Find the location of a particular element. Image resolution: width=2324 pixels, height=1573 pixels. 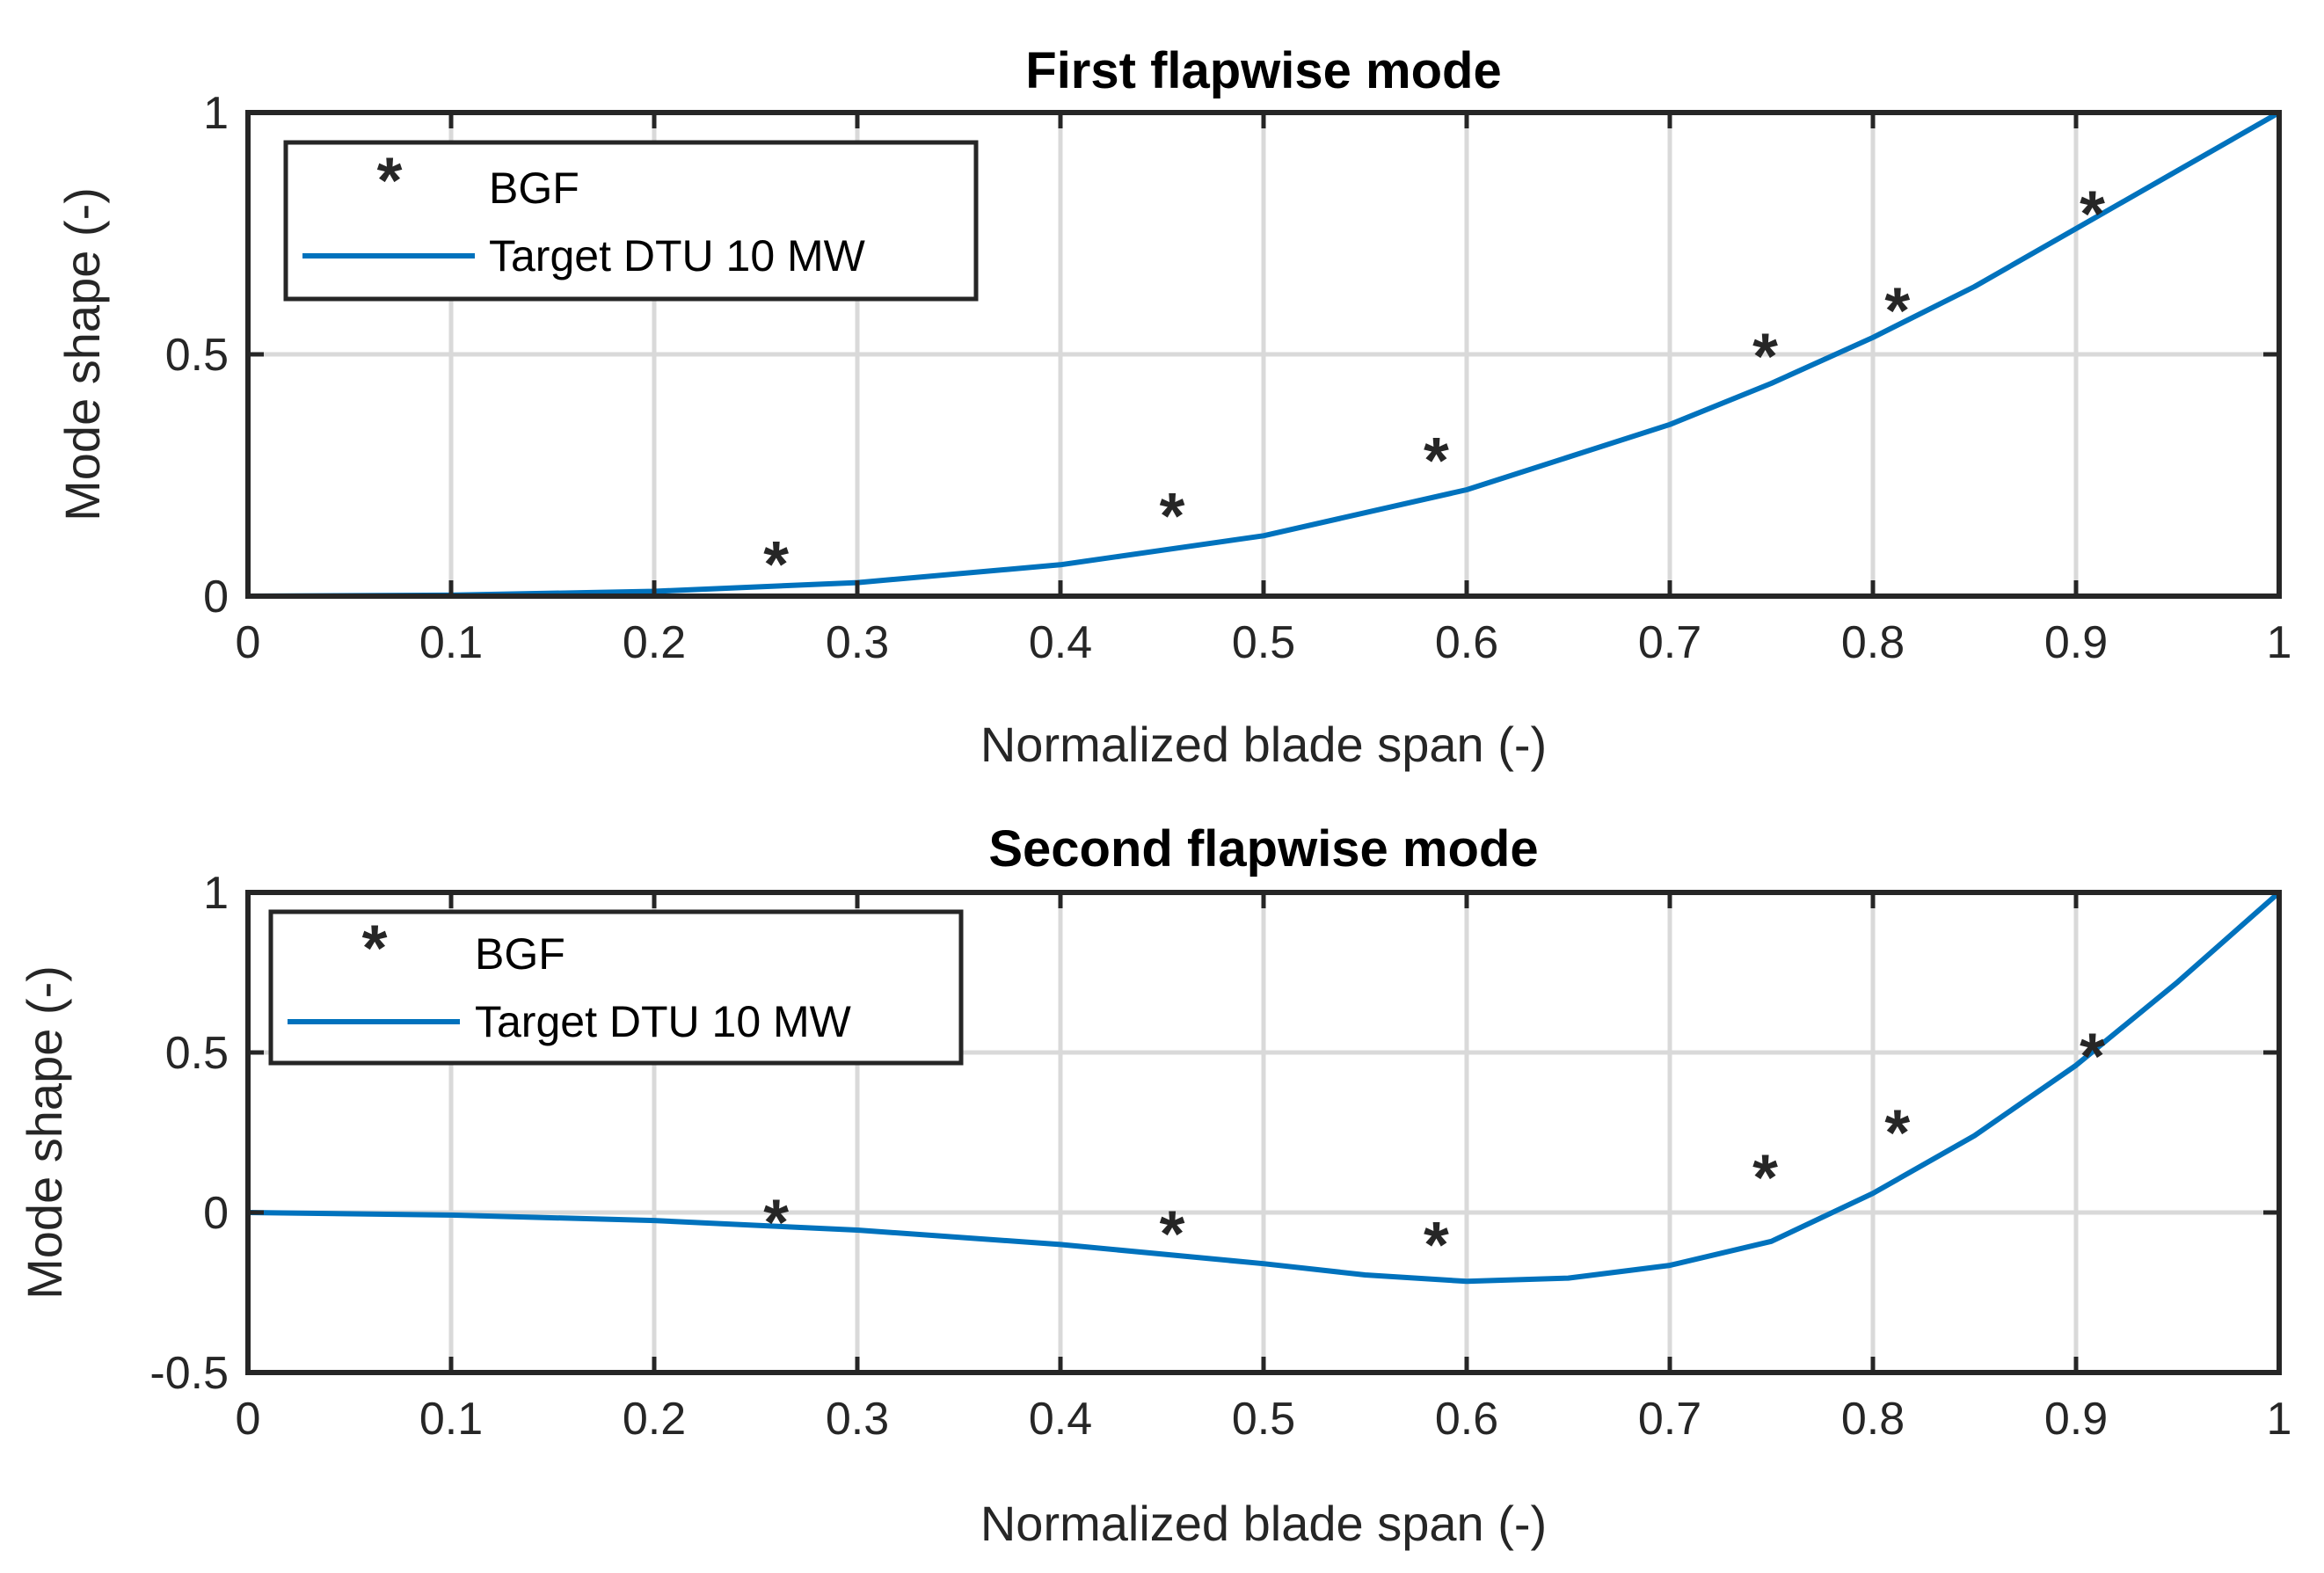

chart-title: Second flapwise mode is located at coordinates (1263, 849).